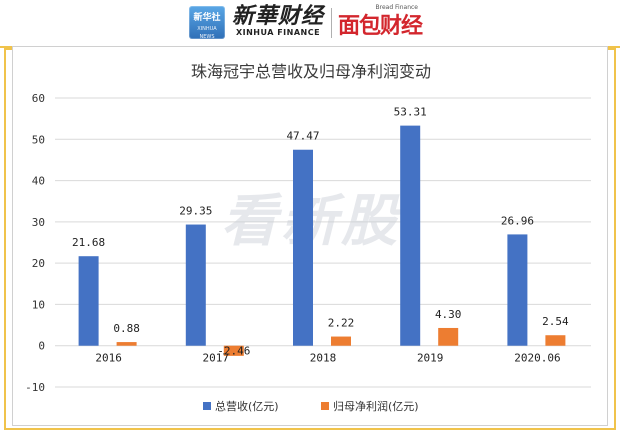  What do you see at coordinates (397, 7) in the screenshot?
I see `bread-finance-en: Bread Finance` at bounding box center [397, 7].